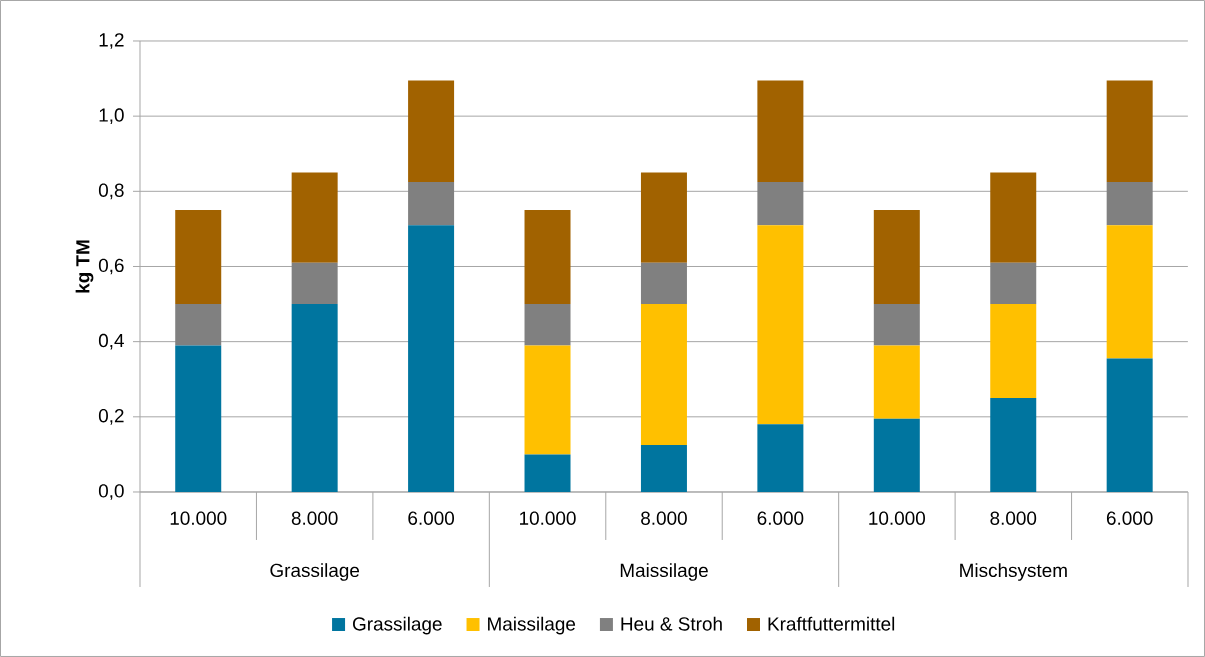 The image size is (1205, 657). Describe the element at coordinates (111, 341) in the screenshot. I see `y-tick-label: 0,4` at that location.